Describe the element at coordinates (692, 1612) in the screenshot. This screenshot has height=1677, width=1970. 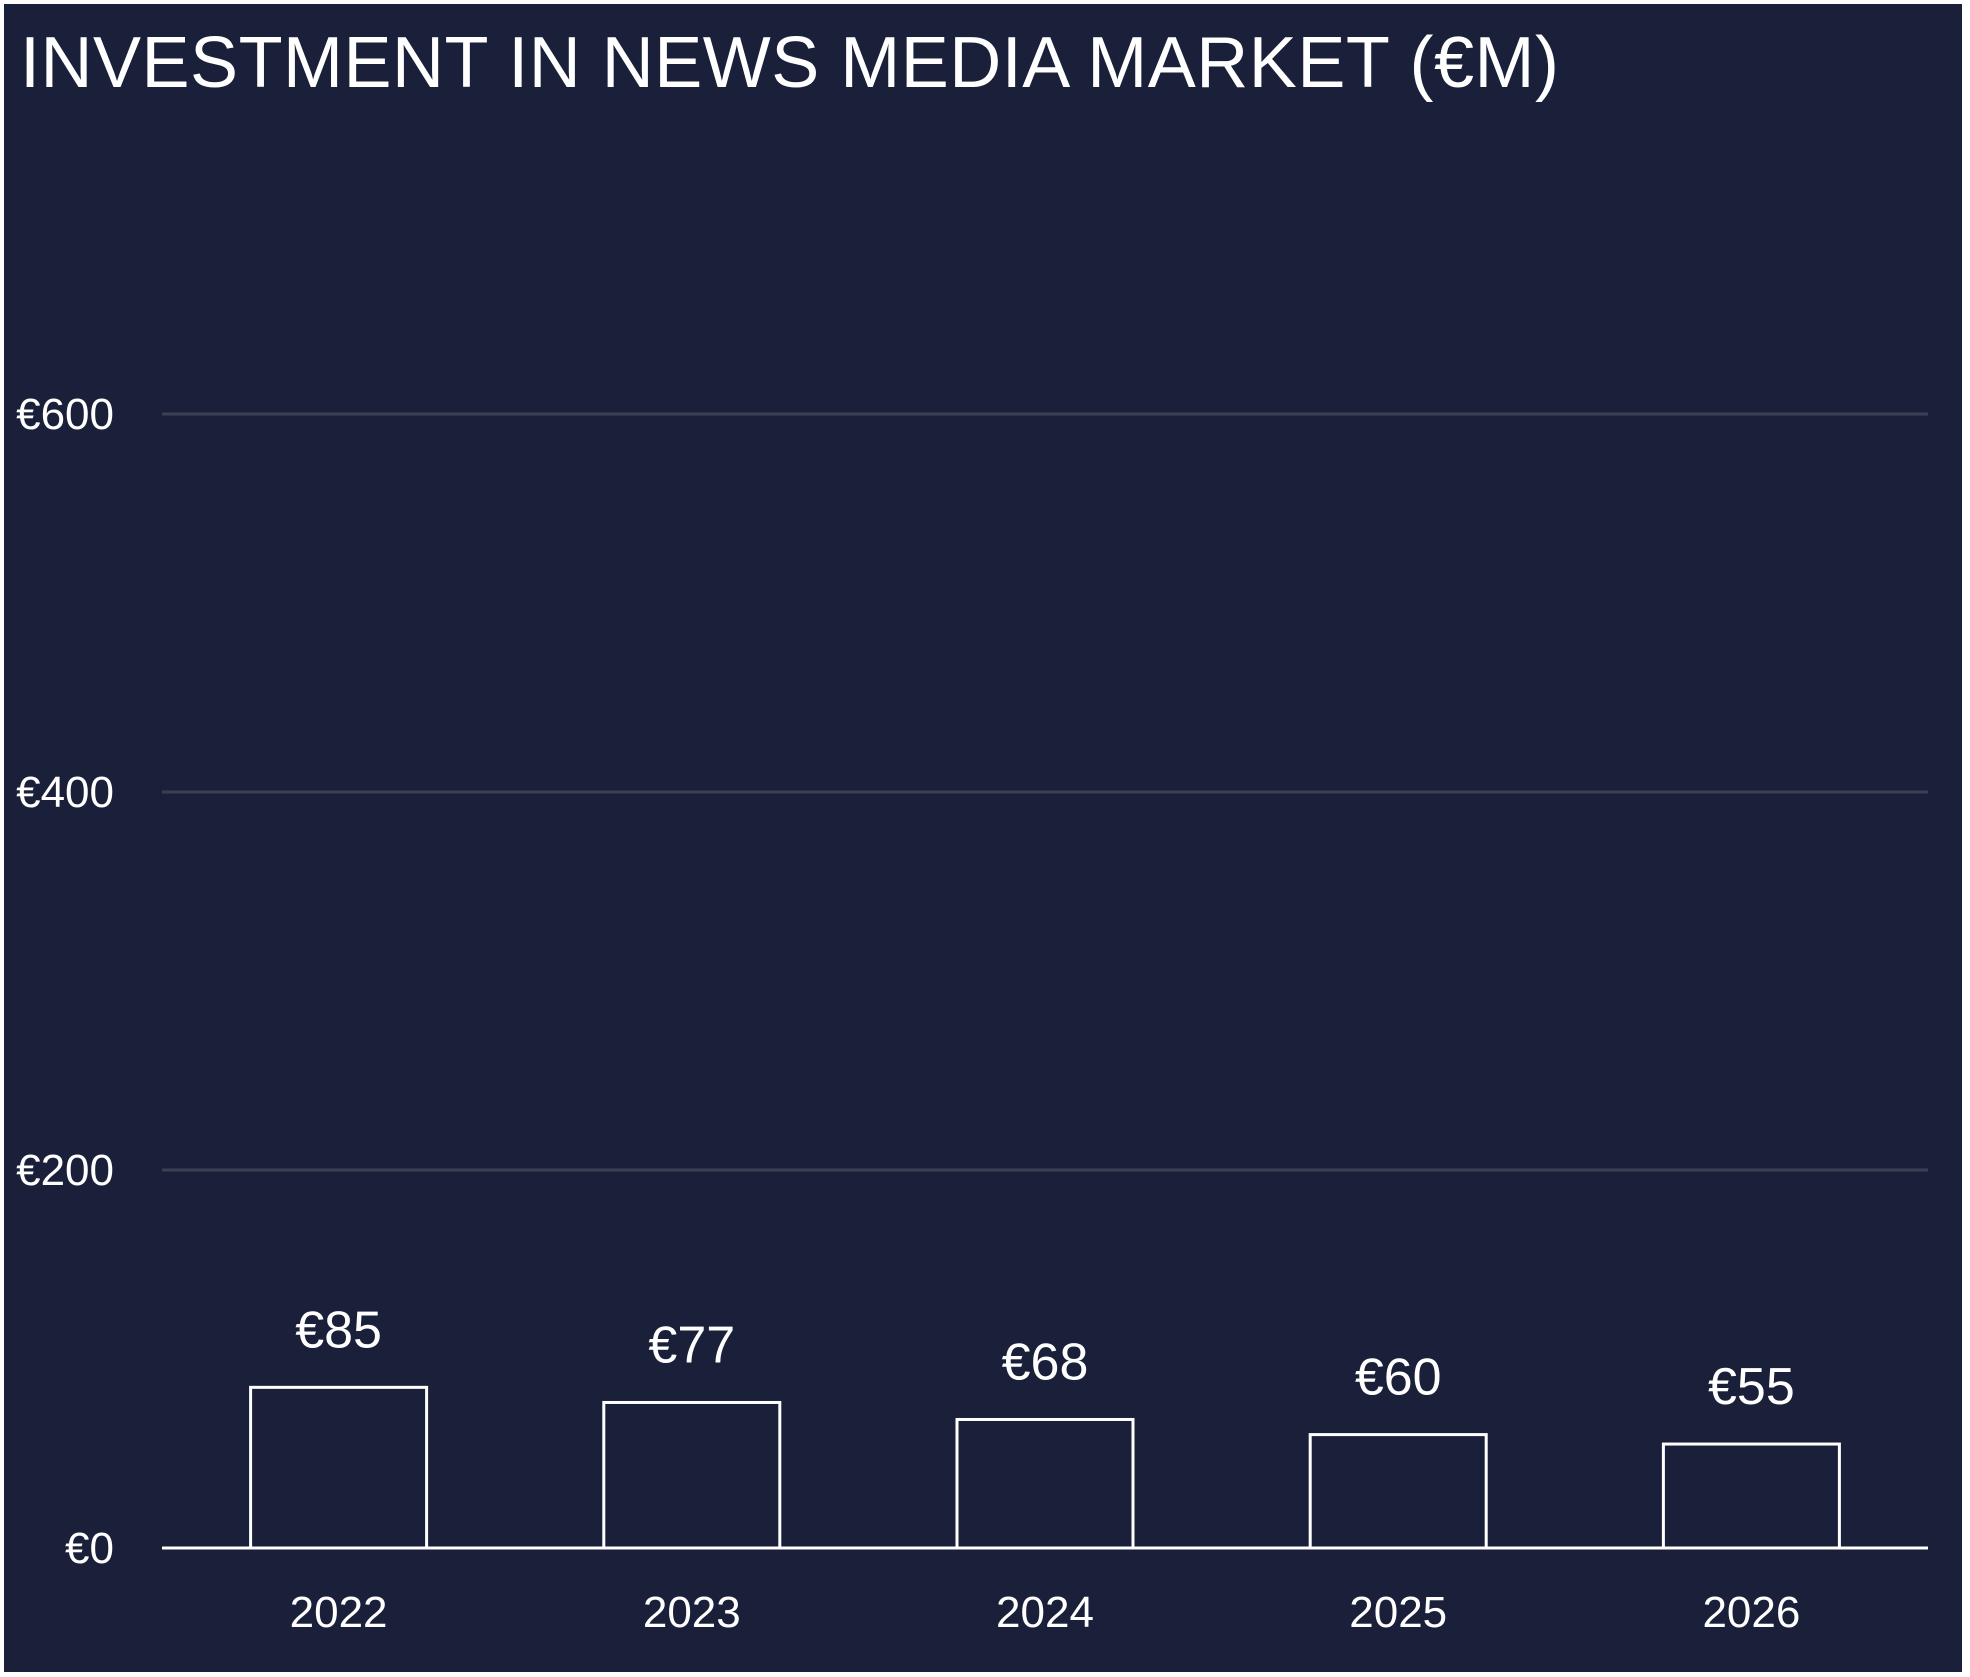
I see `x-tick-label: 2023` at that location.